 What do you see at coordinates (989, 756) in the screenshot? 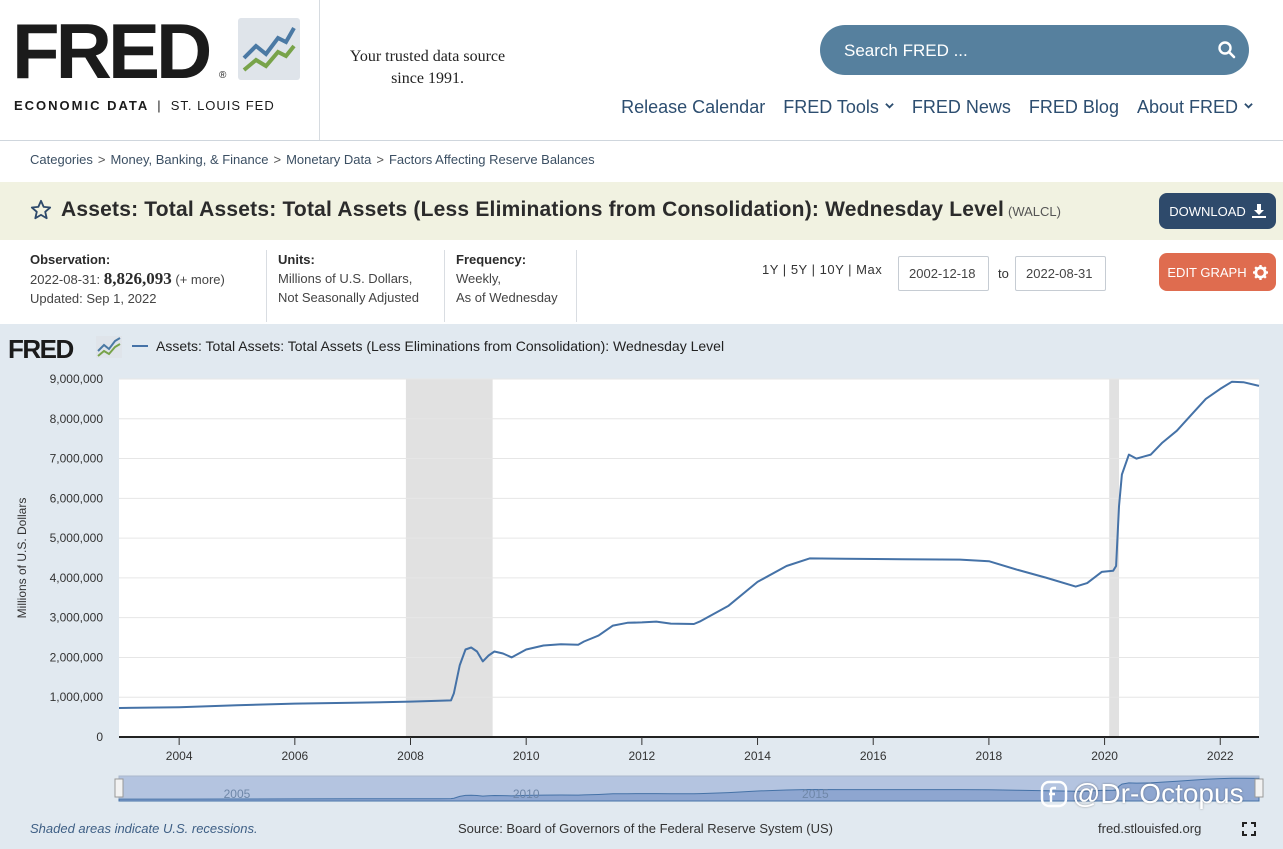
I see `x-tick-label: 2018` at bounding box center [989, 756].